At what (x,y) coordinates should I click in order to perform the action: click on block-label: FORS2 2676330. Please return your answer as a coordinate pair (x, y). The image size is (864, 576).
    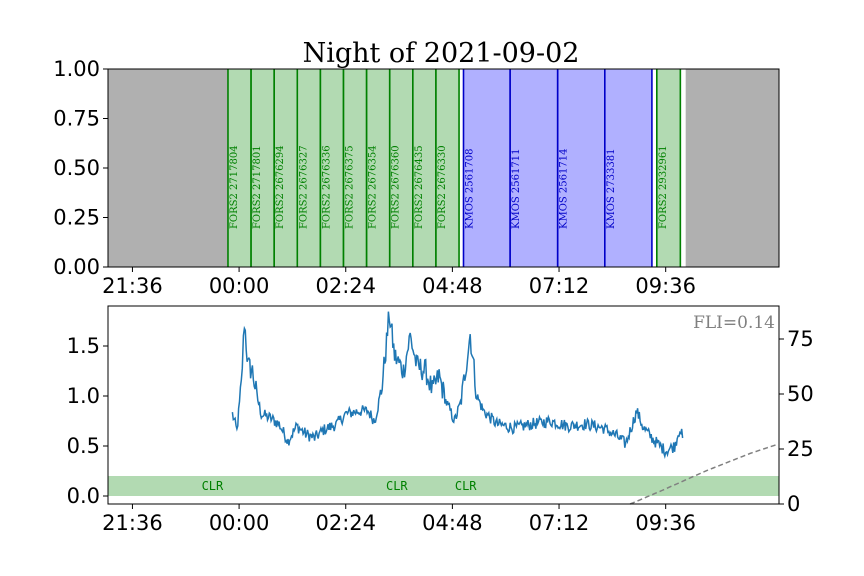
    Looking at the image, I should click on (442, 187).